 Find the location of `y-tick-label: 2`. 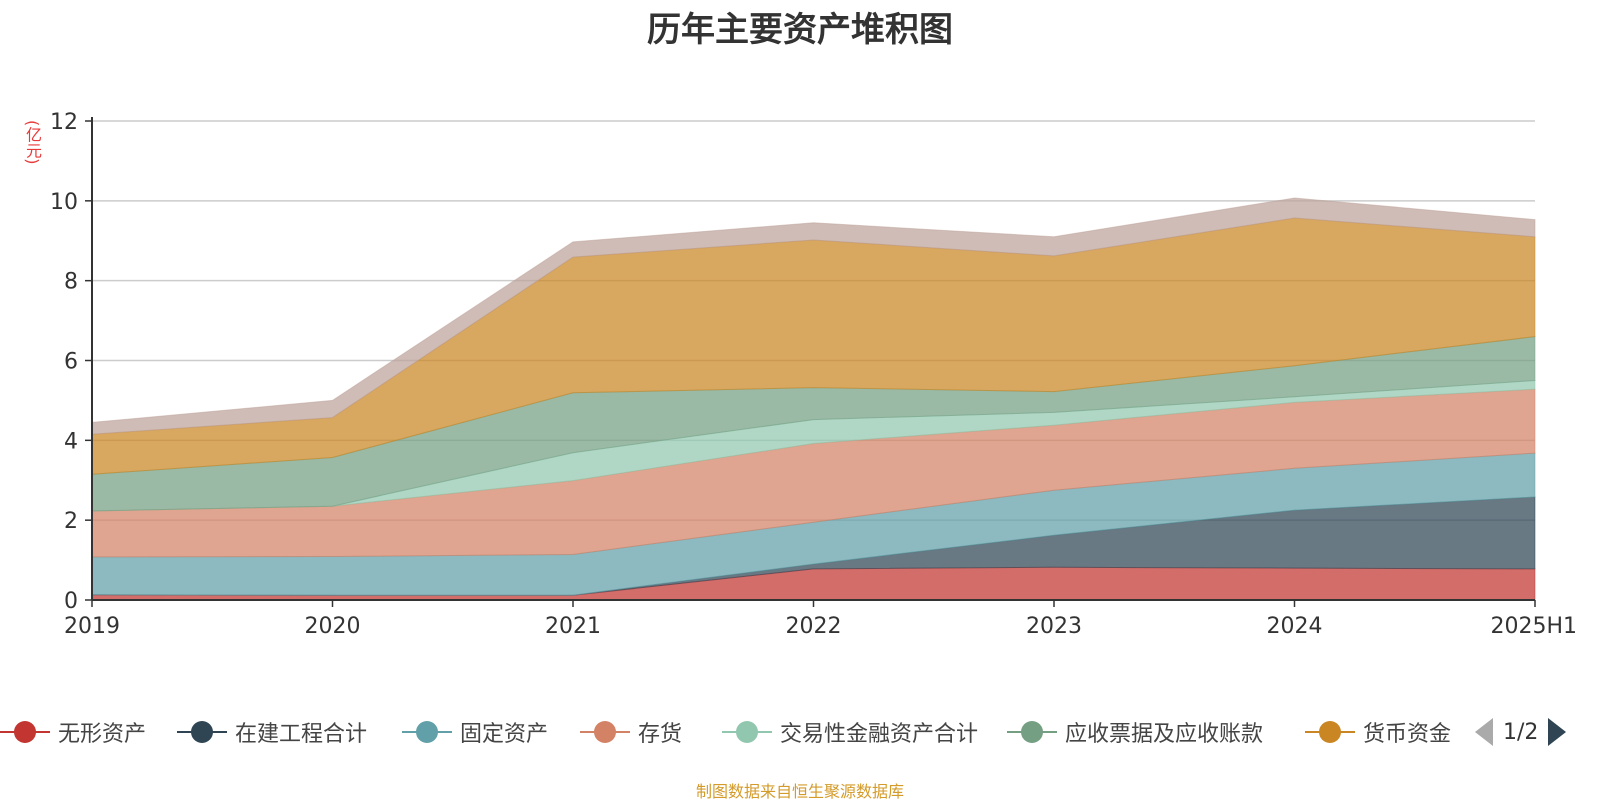

y-tick-label: 2 is located at coordinates (71, 521).